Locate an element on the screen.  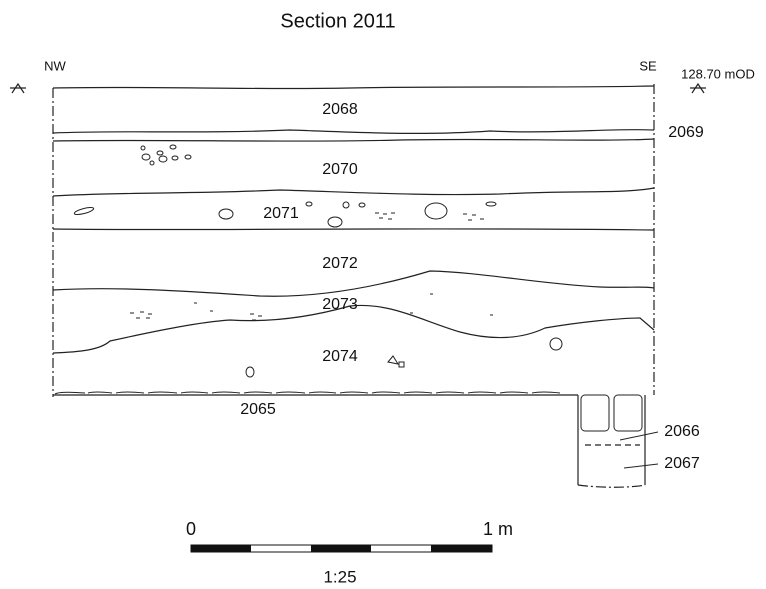
foundation-blocks is located at coordinates (348, 411).